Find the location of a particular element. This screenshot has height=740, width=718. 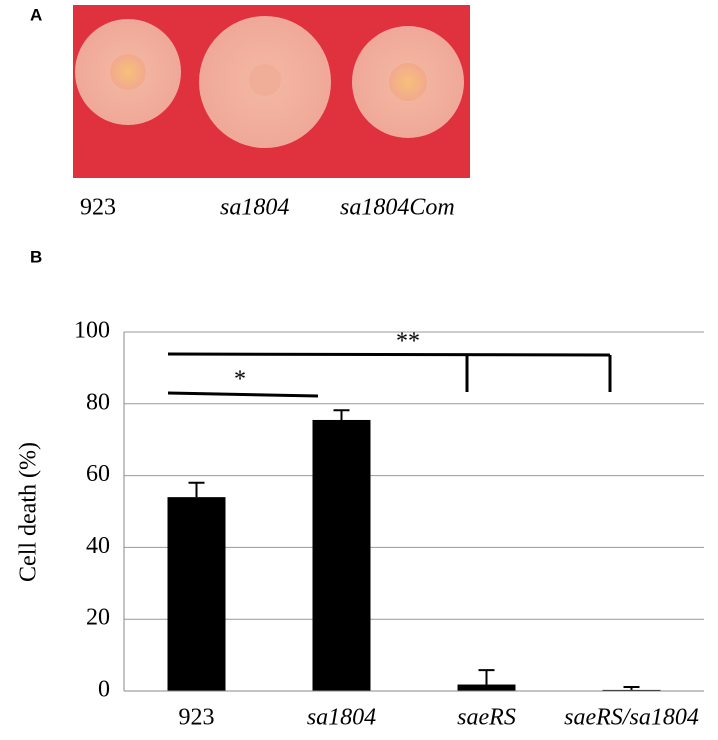

y-tick-label: 100 is located at coordinates (92, 331).